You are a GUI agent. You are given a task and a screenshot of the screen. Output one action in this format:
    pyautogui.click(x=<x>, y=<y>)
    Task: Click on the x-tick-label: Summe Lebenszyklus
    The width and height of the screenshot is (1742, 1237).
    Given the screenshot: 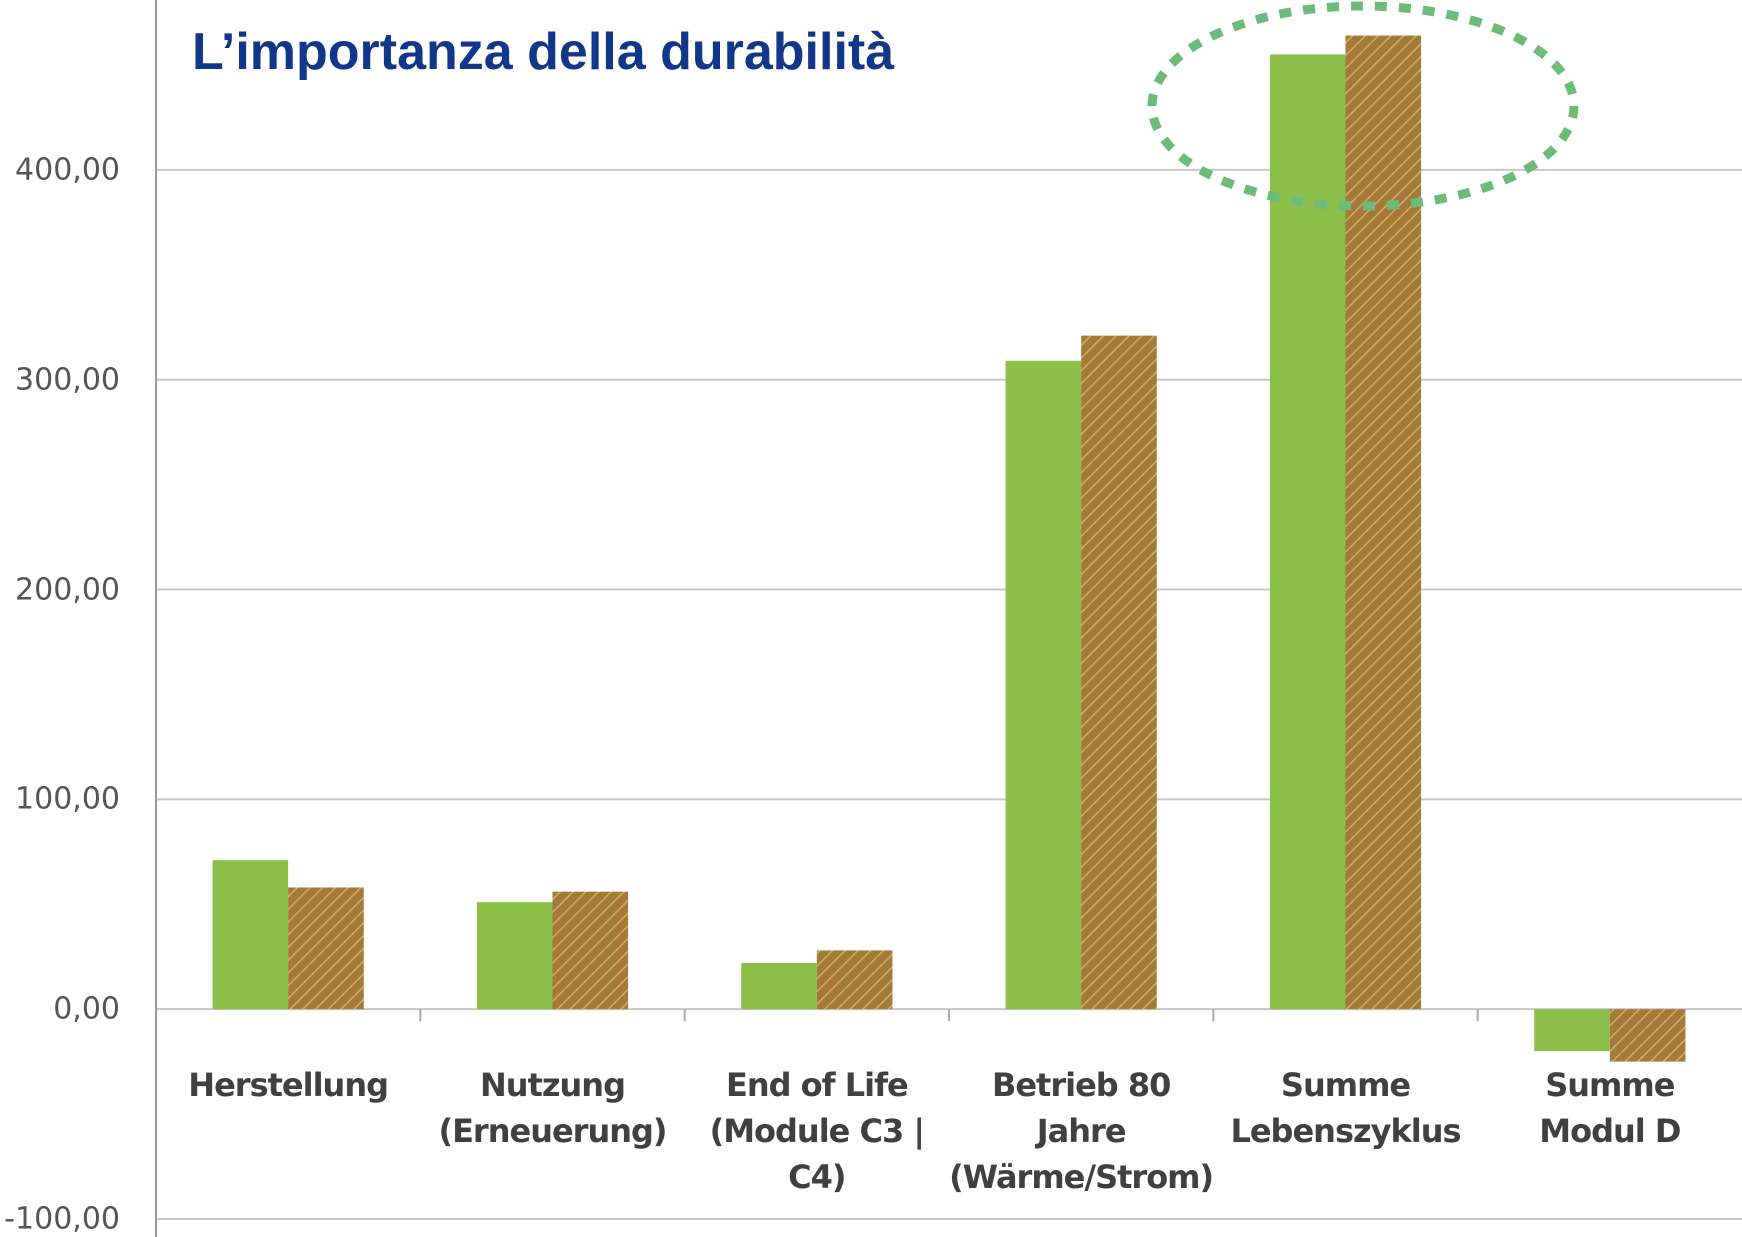 What is the action you would take?
    pyautogui.click(x=1345, y=1108)
    